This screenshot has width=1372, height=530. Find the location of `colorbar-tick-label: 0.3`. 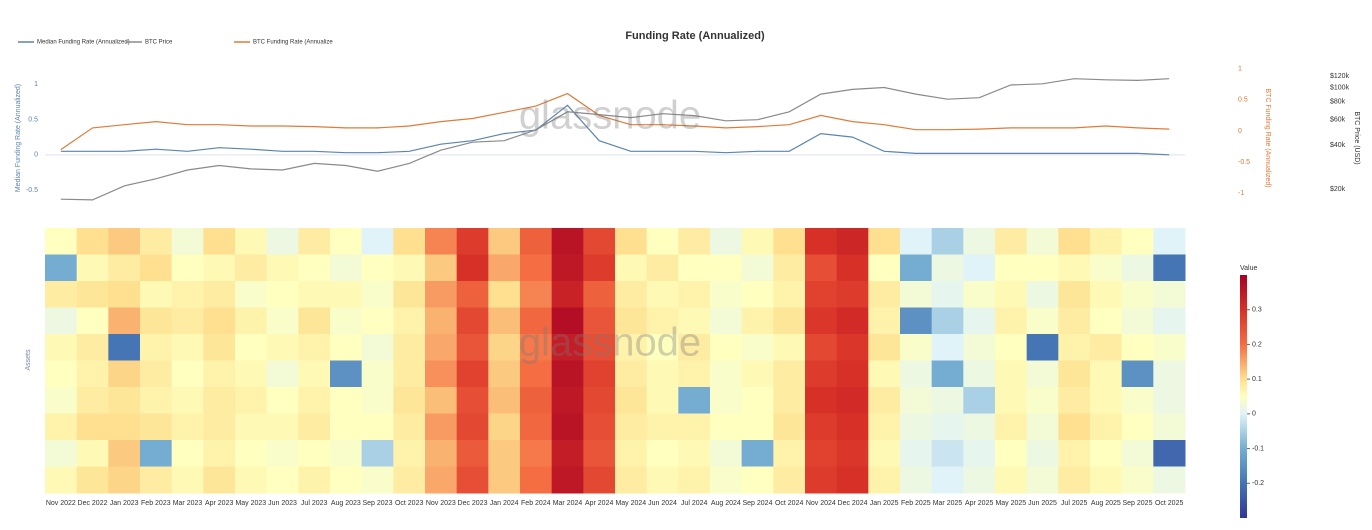

colorbar-tick-label: 0.3 is located at coordinates (1257, 310).